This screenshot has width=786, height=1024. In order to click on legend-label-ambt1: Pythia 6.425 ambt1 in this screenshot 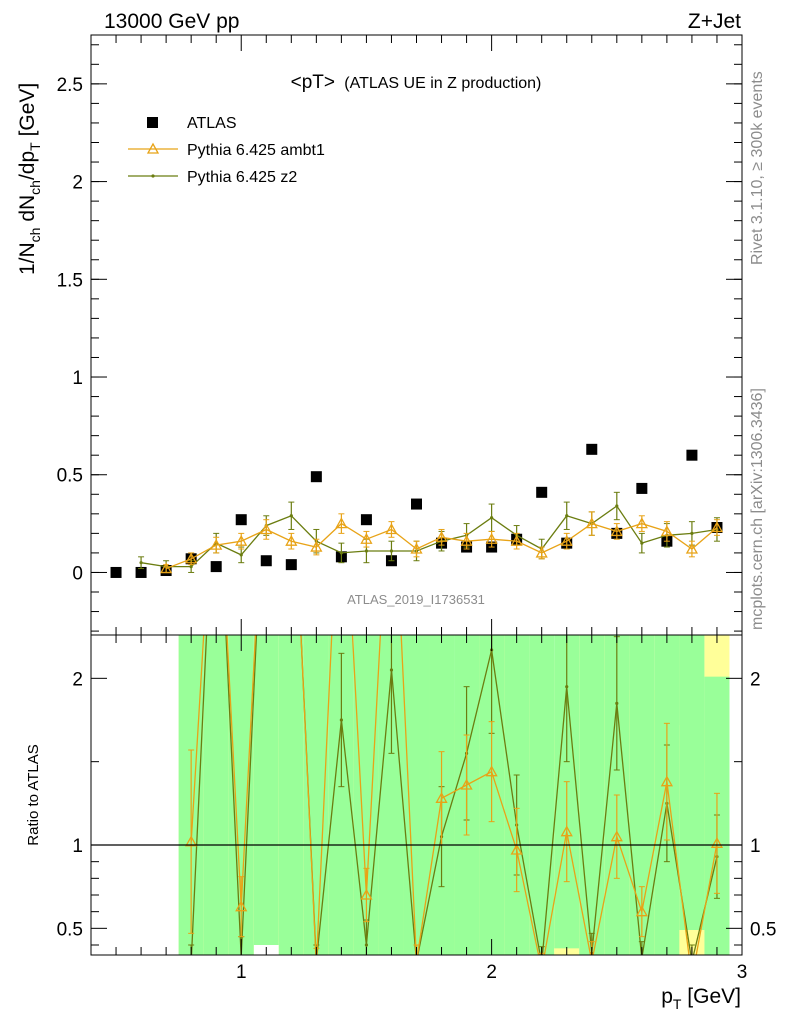, I will do `click(256, 150)`.